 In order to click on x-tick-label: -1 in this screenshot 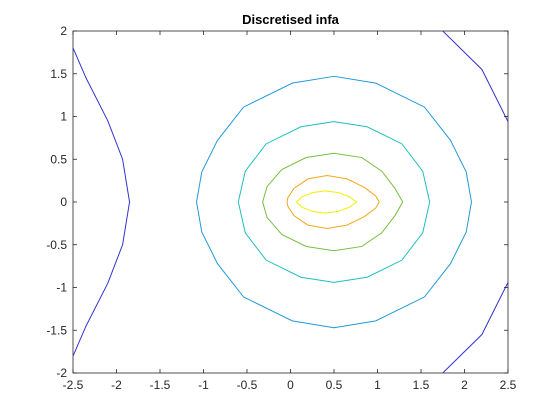, I will do `click(203, 385)`.